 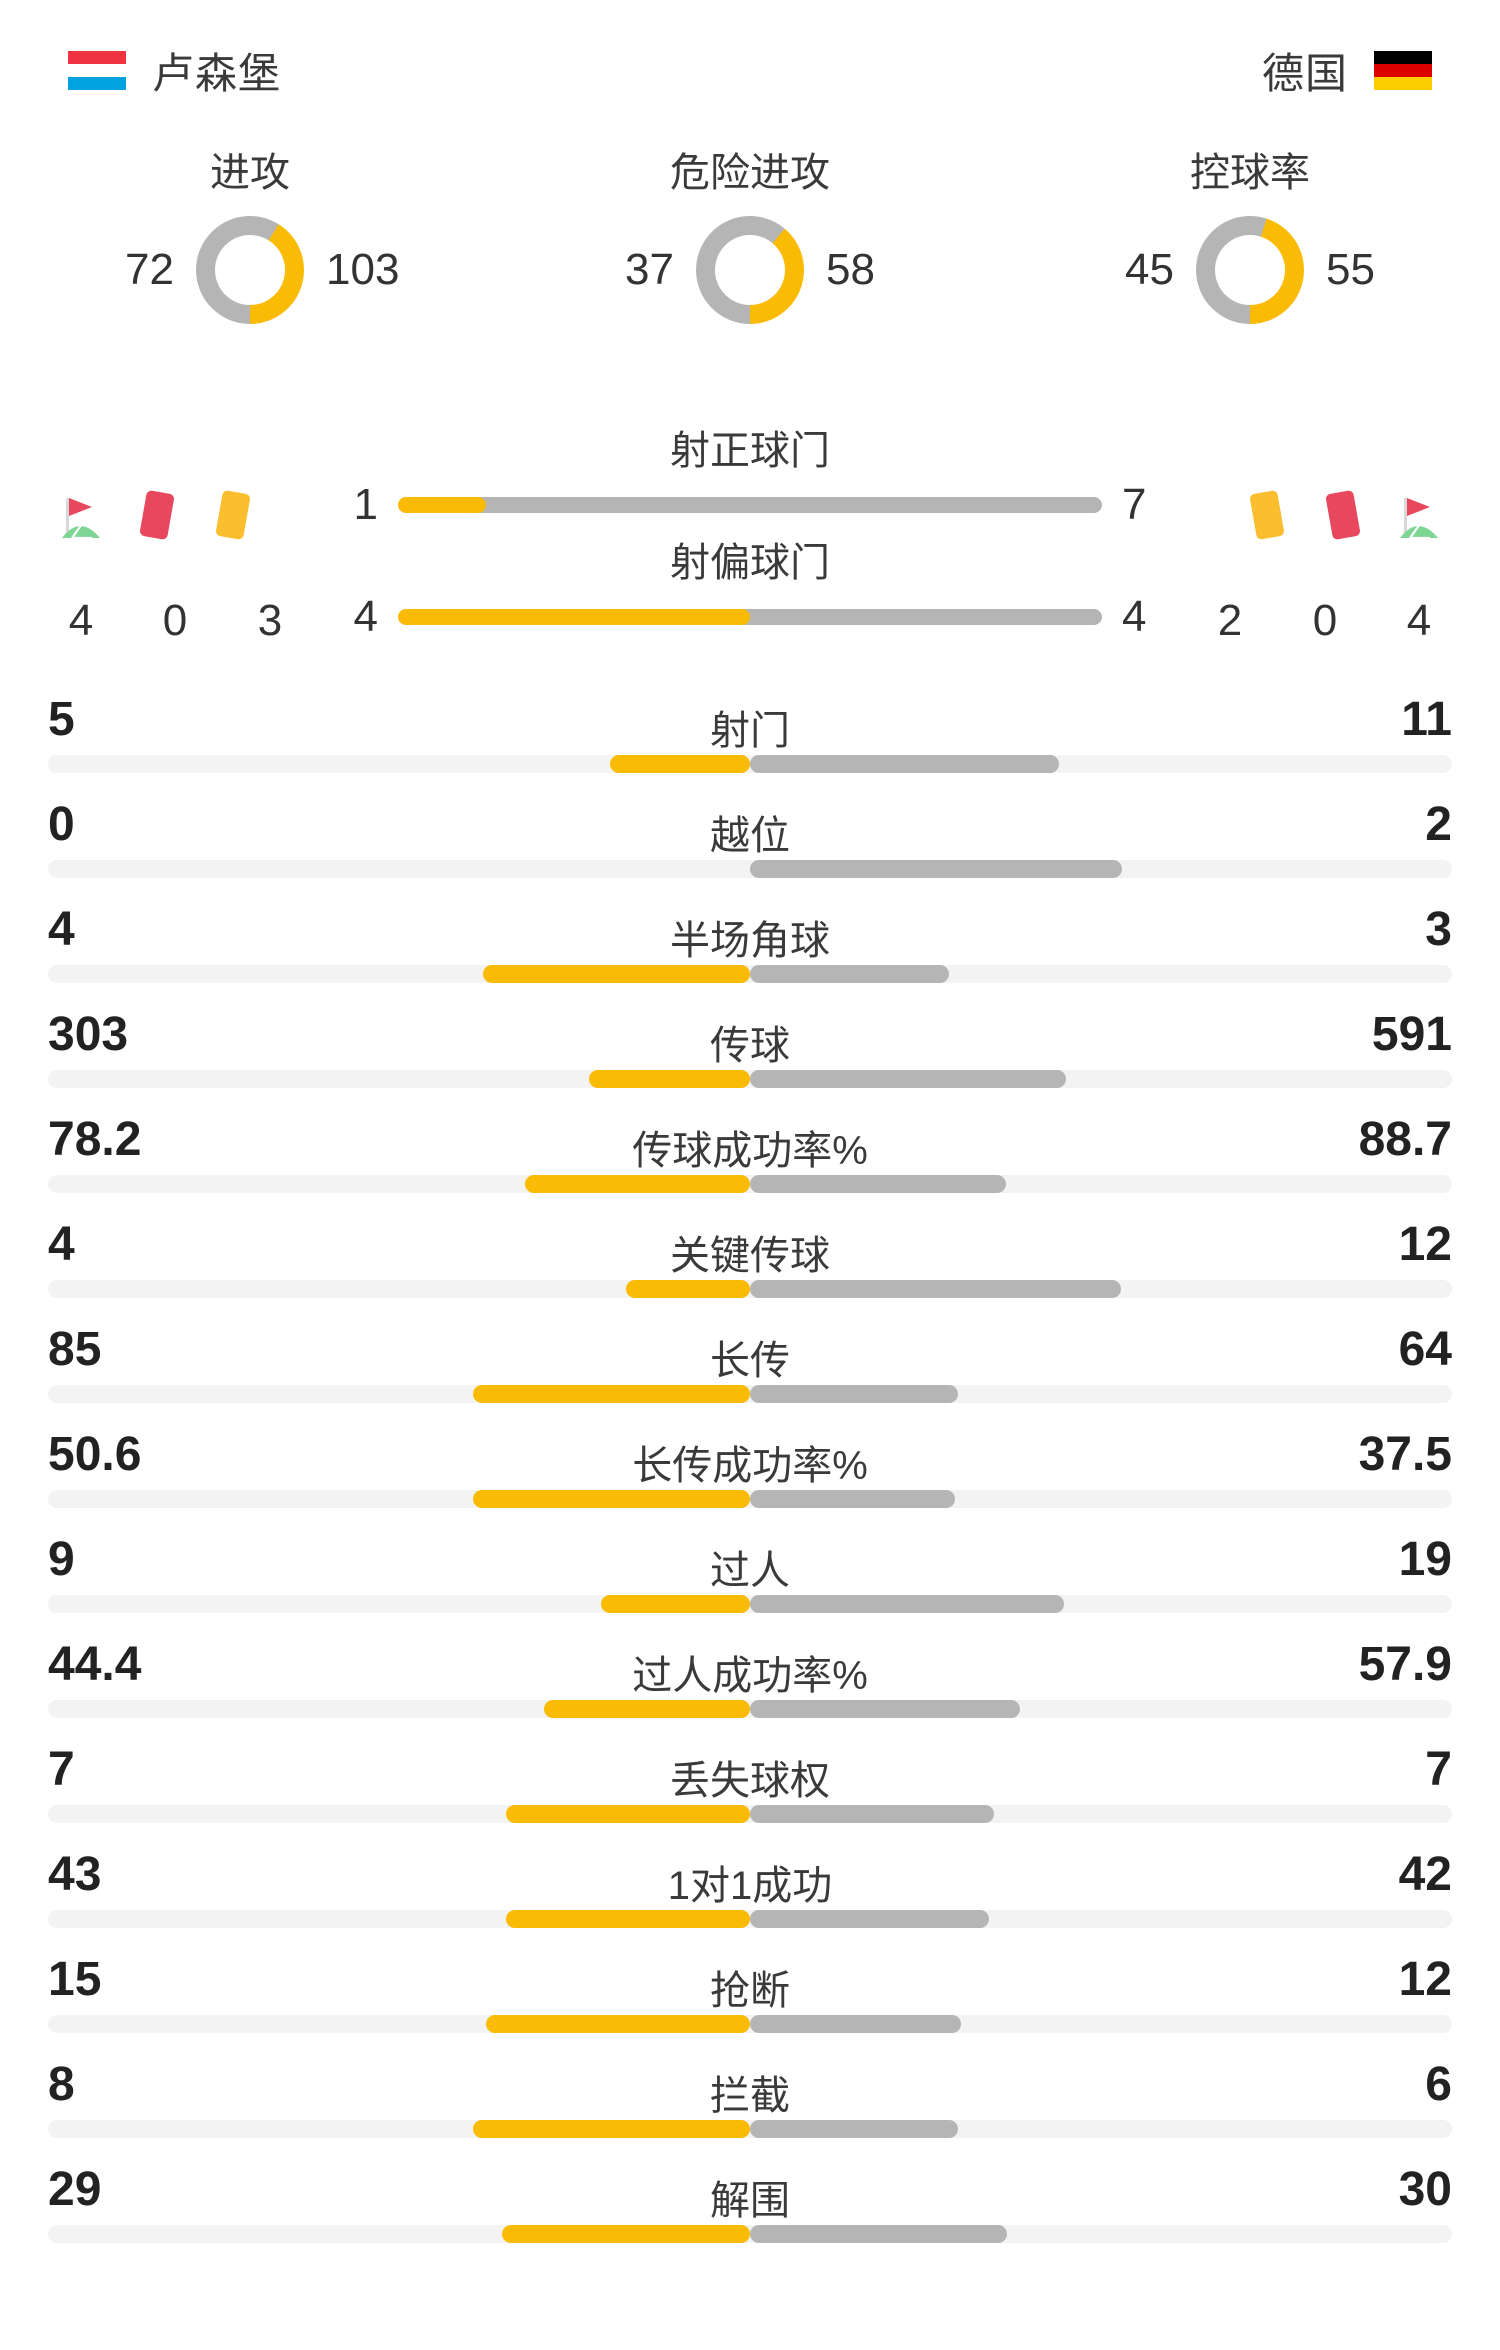 What do you see at coordinates (750, 2201) in the screenshot?
I see `stat-label: 解围` at bounding box center [750, 2201].